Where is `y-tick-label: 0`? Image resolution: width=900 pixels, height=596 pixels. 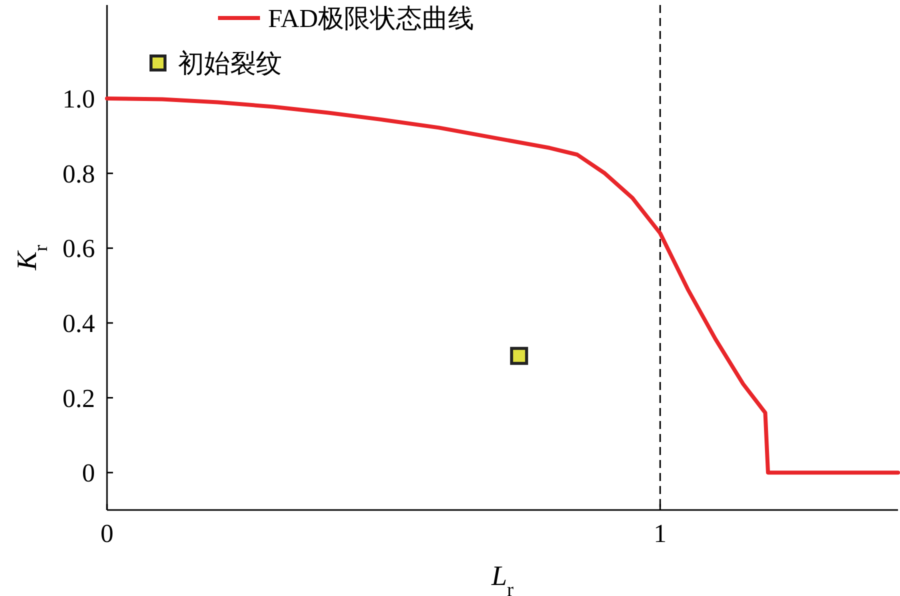 y-tick-label: 0 is located at coordinates (88, 473).